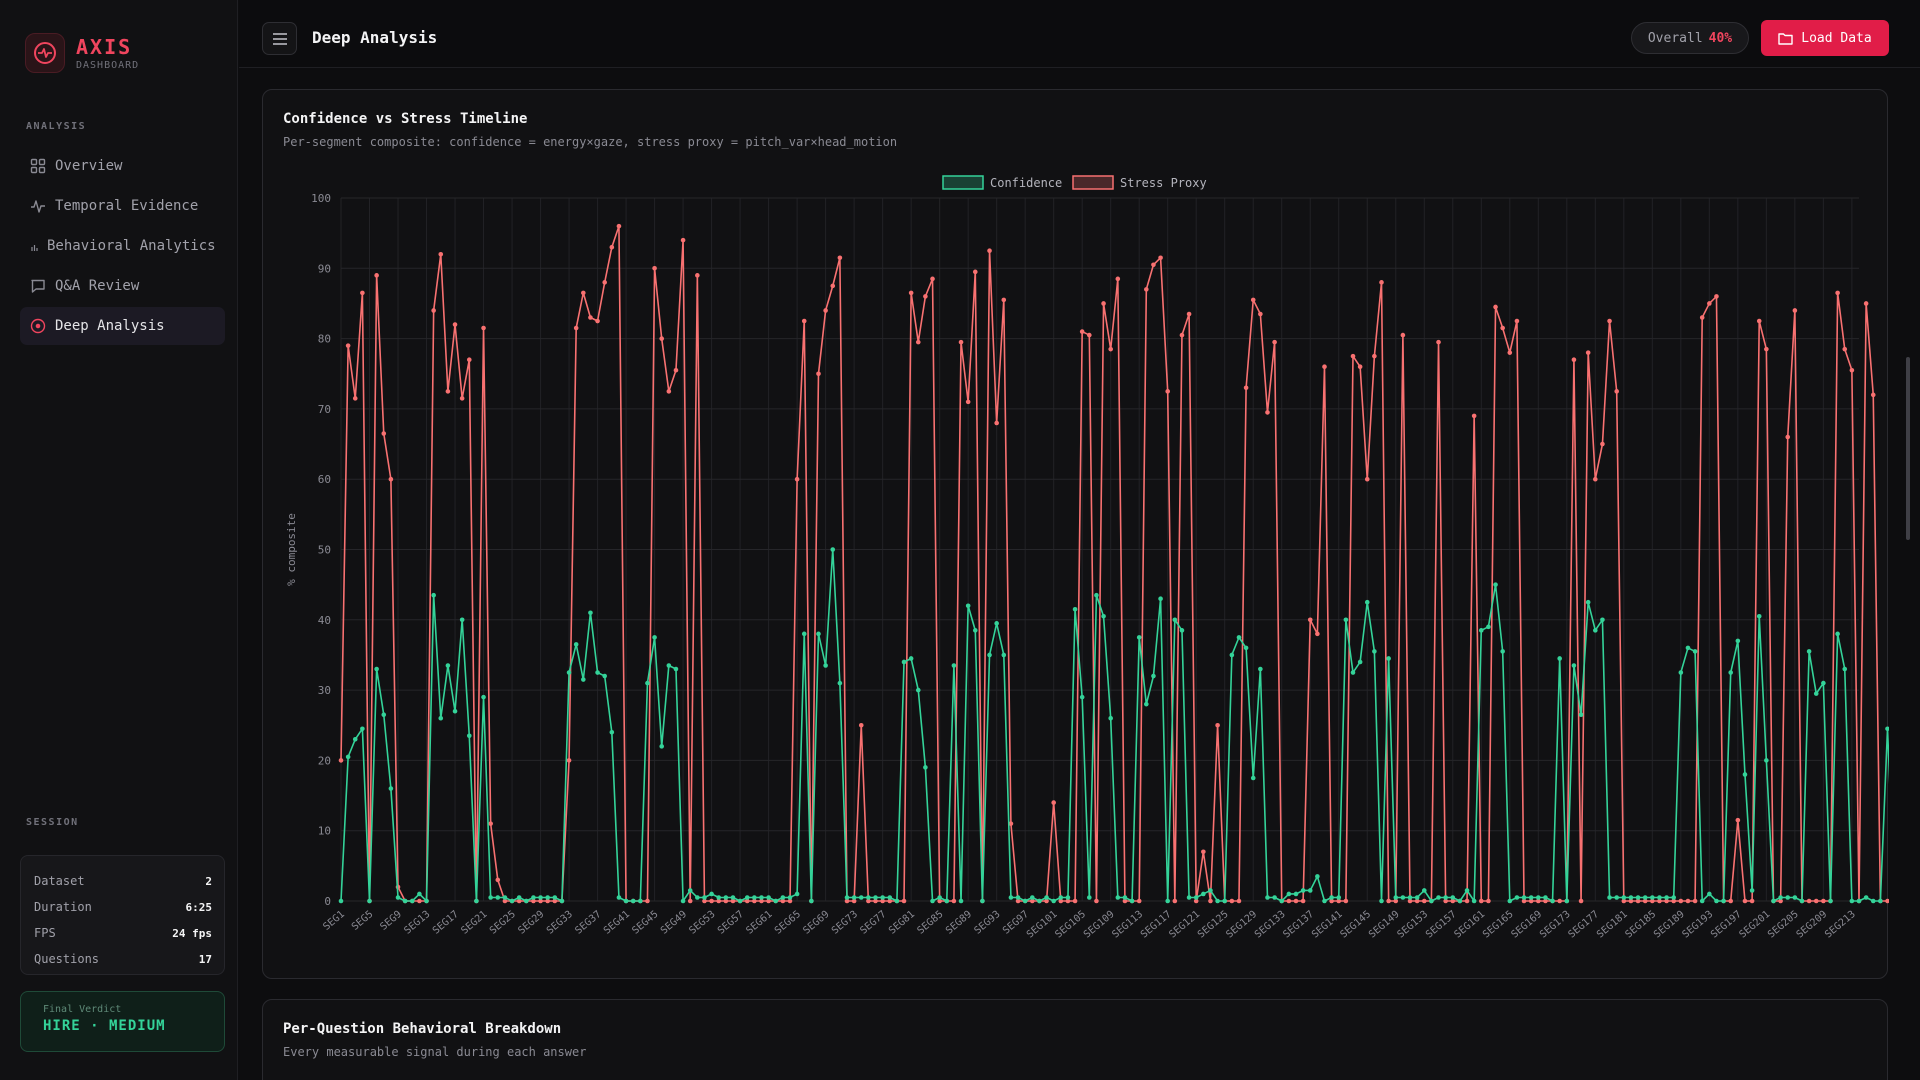 Image resolution: width=1920 pixels, height=1080 pixels. Describe the element at coordinates (324, 620) in the screenshot. I see `y-tick-label: 40` at that location.